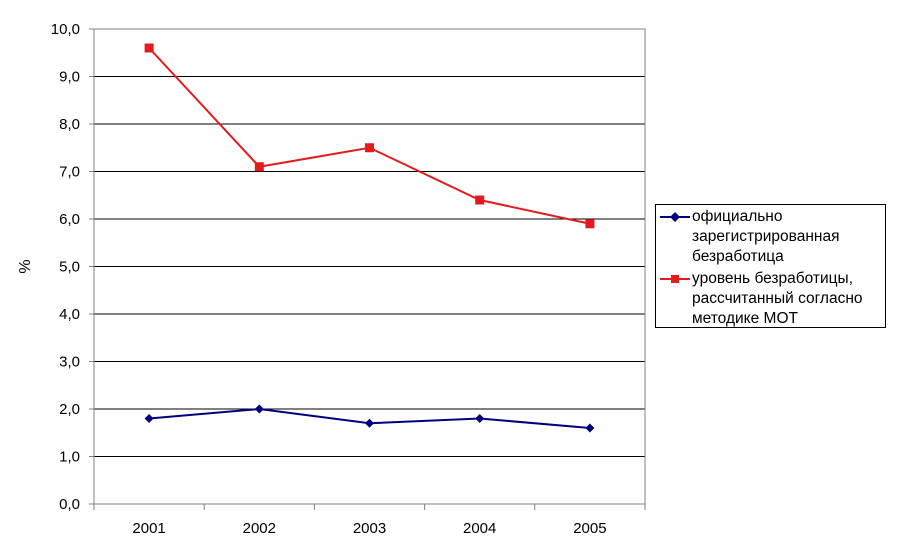 The image size is (897, 558). I want to click on y-tick-label: 9,0, so click(69, 77).